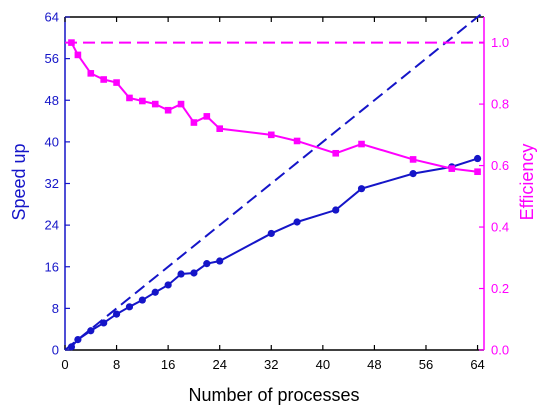 The height and width of the screenshot is (418, 550). I want to click on y-left-tick-label: 8, so click(55, 308).